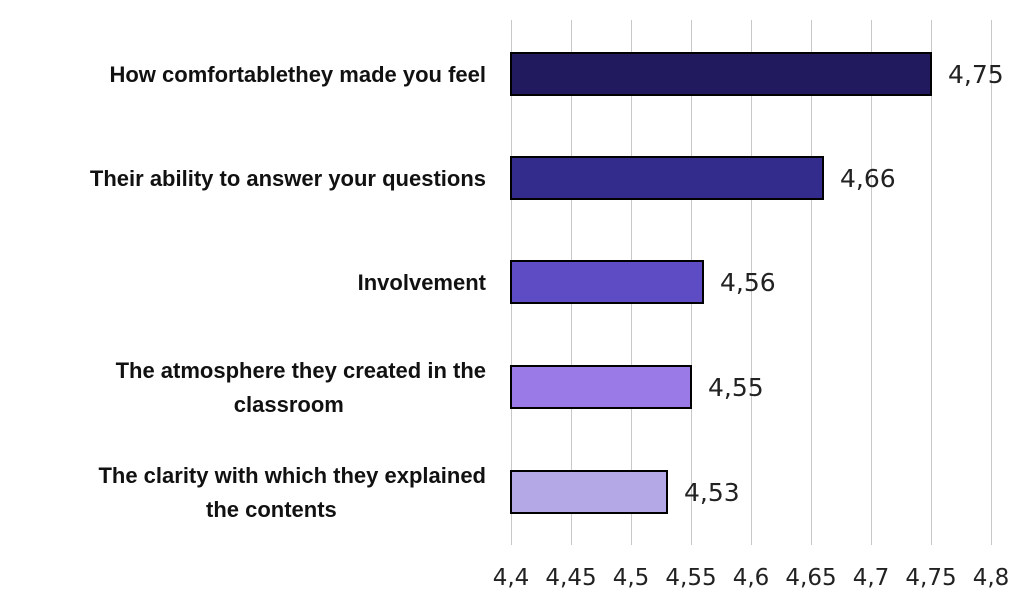 Image resolution: width=1013 pixels, height=597 pixels. I want to click on data-label: 4,56, so click(748, 282).